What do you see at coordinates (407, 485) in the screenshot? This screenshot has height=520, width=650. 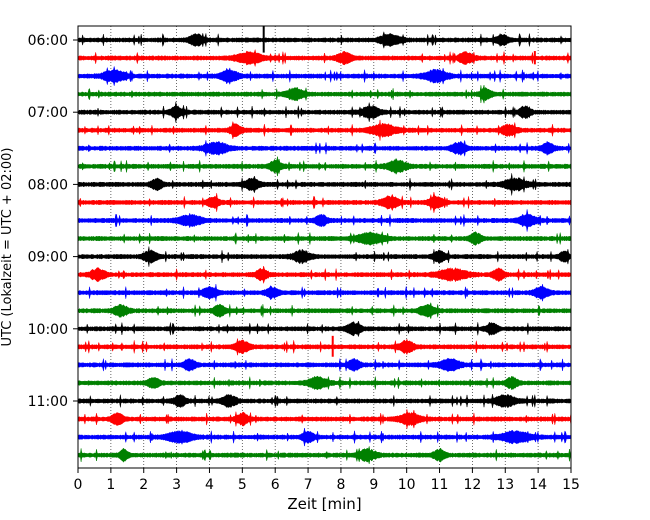 I see `x-tick-label-10: 10` at bounding box center [407, 485].